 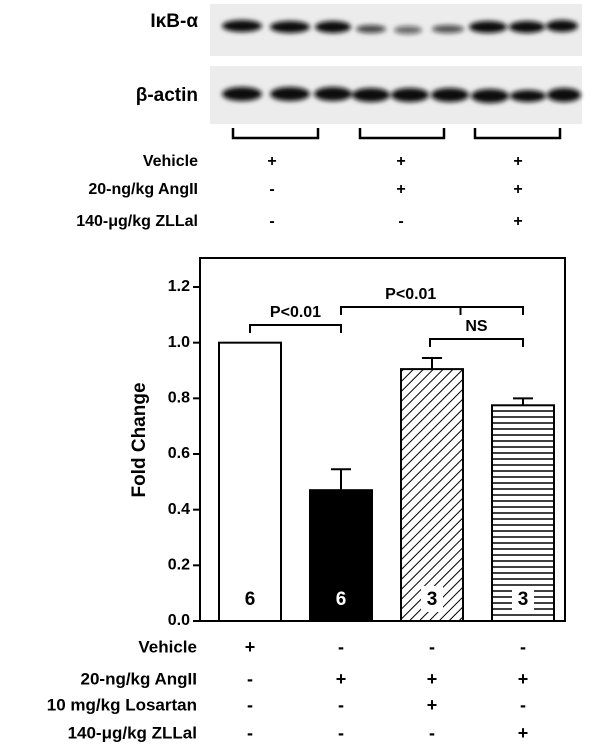 I want to click on y-tick-label: 0.2, so click(x=179, y=565).